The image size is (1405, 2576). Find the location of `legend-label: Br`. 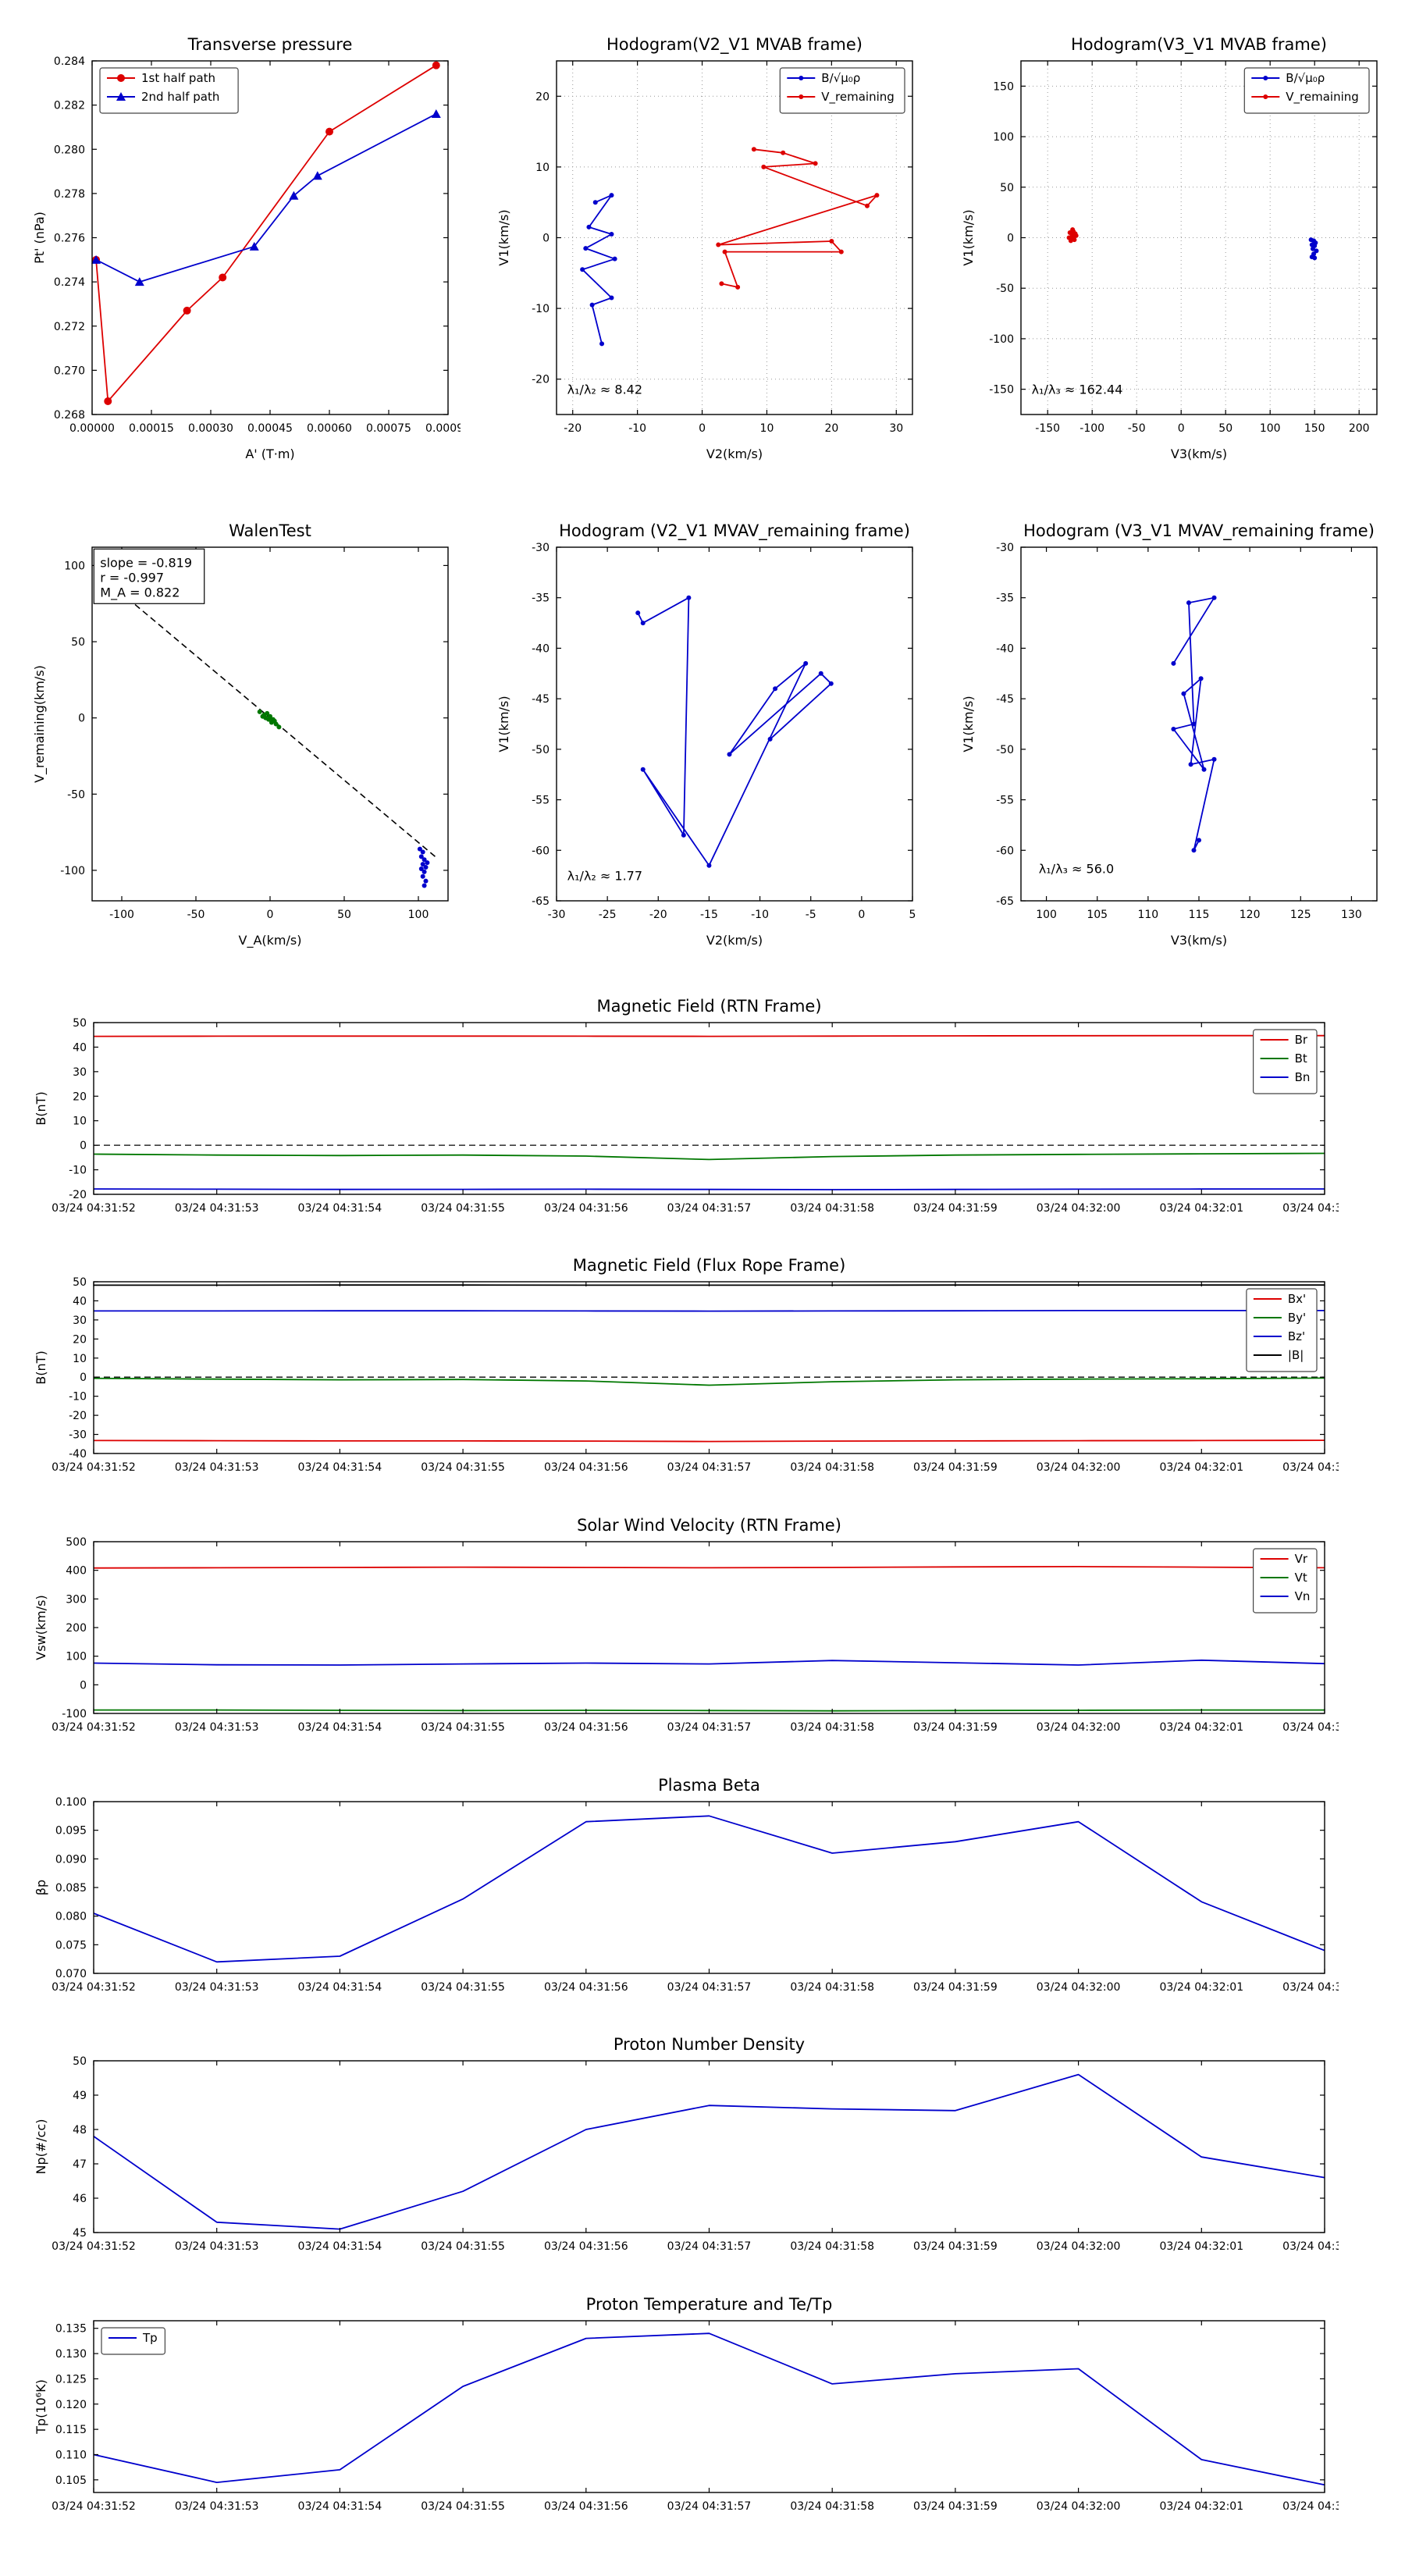

legend-label: Br is located at coordinates (1301, 1040).